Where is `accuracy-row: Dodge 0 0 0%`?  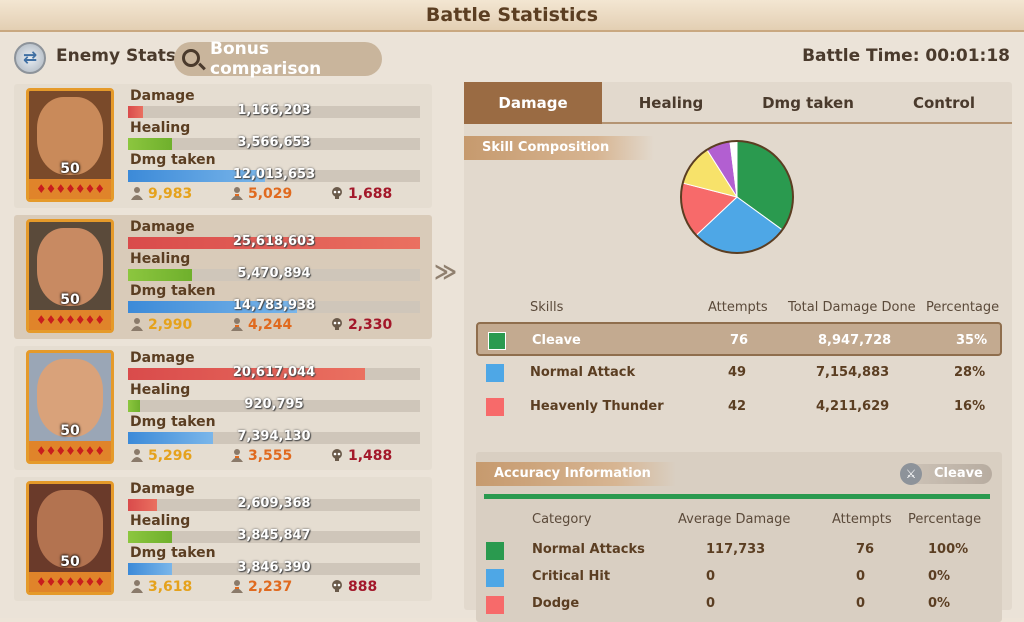
accuracy-row: Dodge 0 0 0% is located at coordinates (739, 605).